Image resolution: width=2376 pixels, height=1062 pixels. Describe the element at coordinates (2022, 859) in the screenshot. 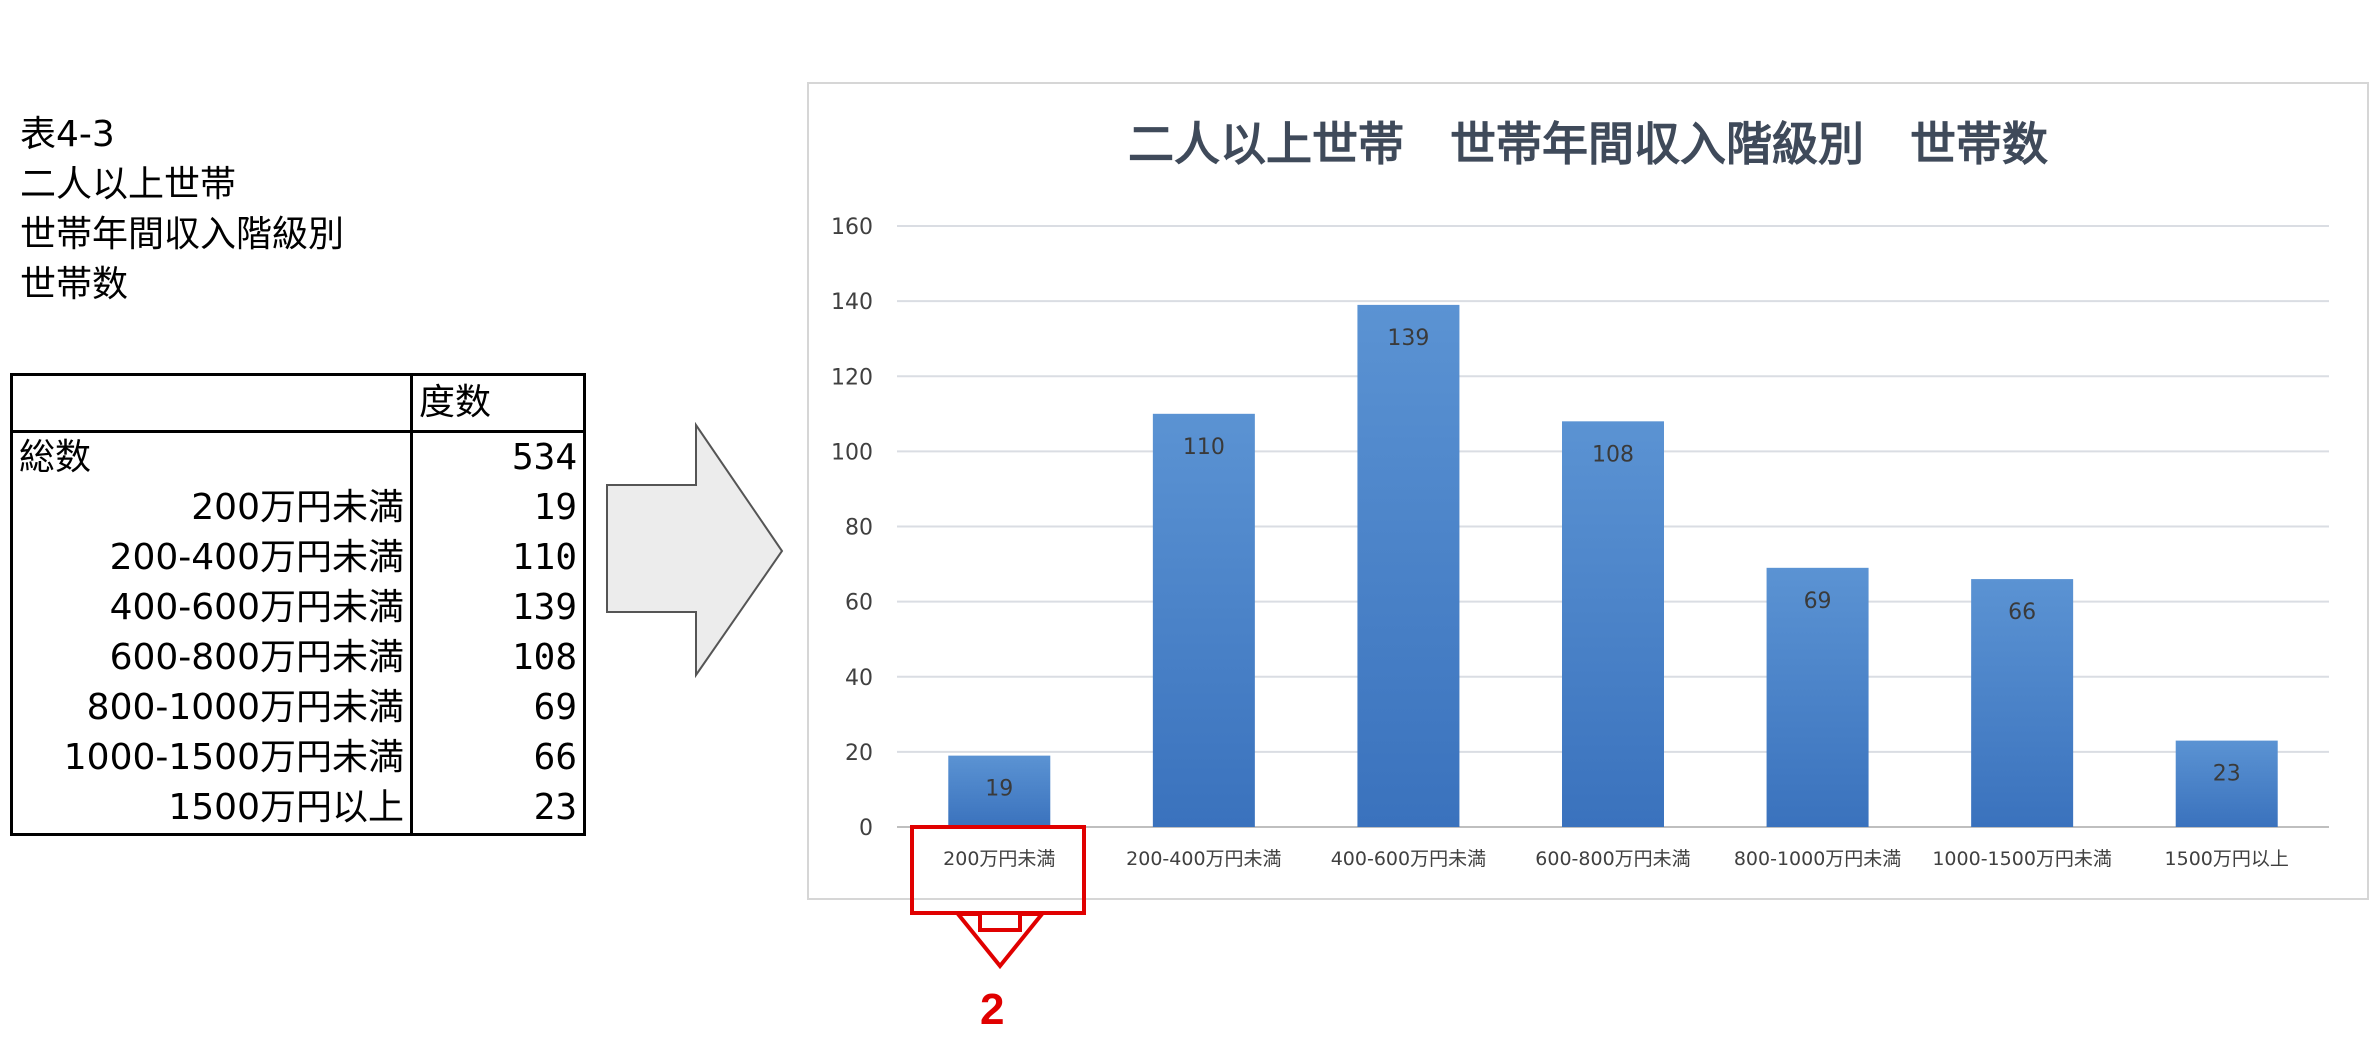

I see `x-tick-label: 1000-1500万円未満` at that location.